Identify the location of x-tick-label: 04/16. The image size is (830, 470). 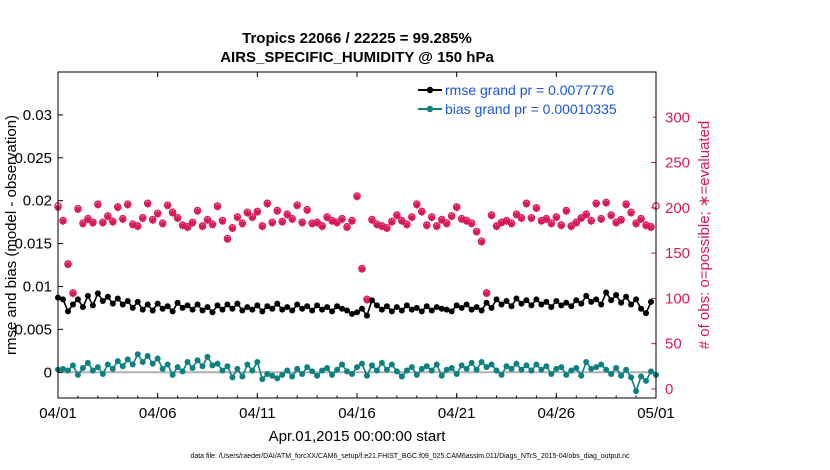
(357, 413).